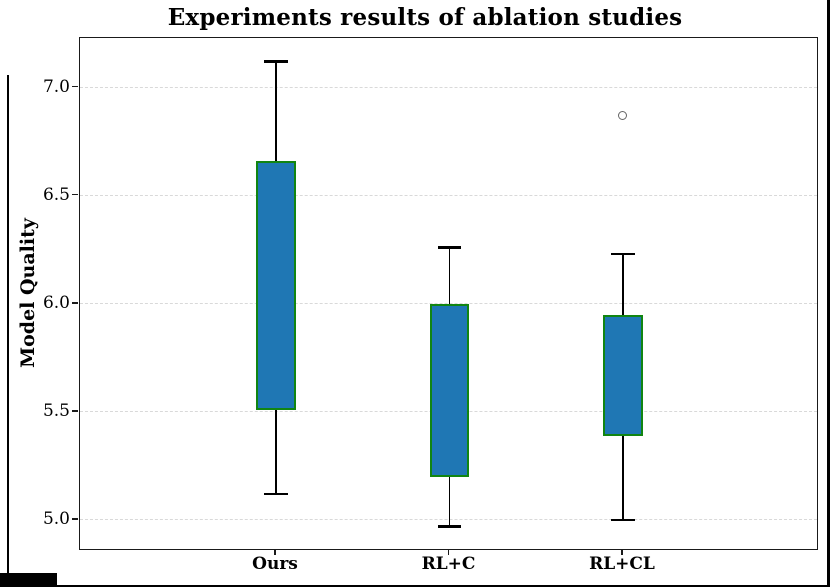 The width and height of the screenshot is (830, 587). Describe the element at coordinates (28, 580) in the screenshot. I see `window-border-corner` at that location.